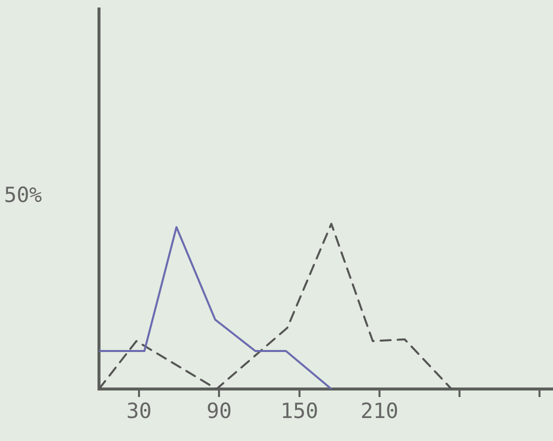 This screenshot has width=553, height=441. What do you see at coordinates (139, 411) in the screenshot?
I see `x-tick-label: 30` at bounding box center [139, 411].